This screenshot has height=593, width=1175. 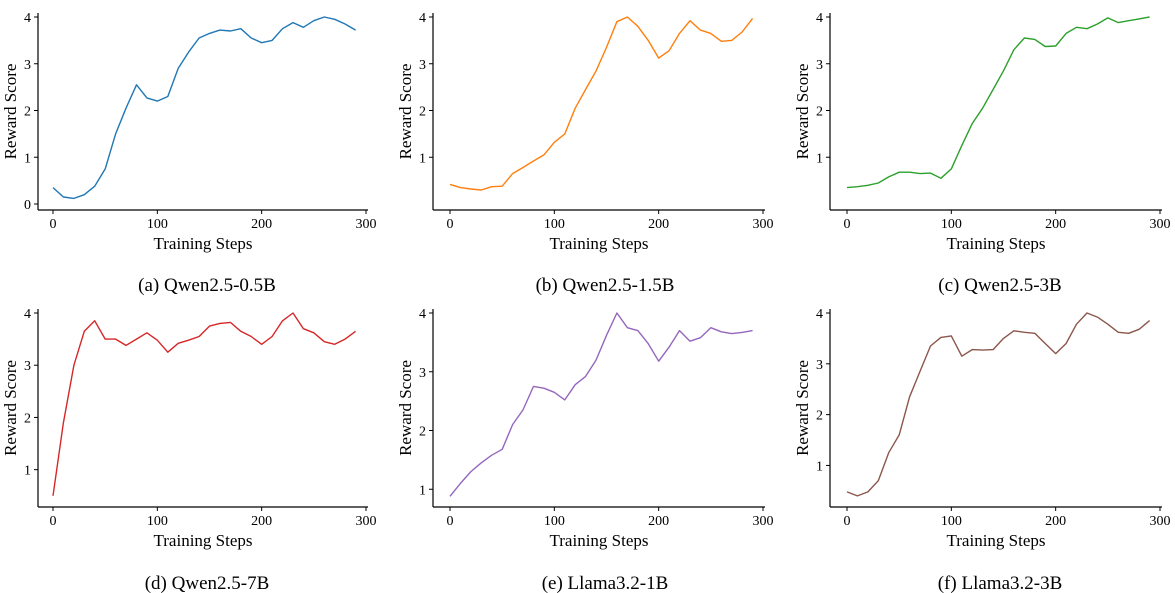 I want to click on panel-caption: (d) Qwen2.5-7B, so click(x=207, y=583).